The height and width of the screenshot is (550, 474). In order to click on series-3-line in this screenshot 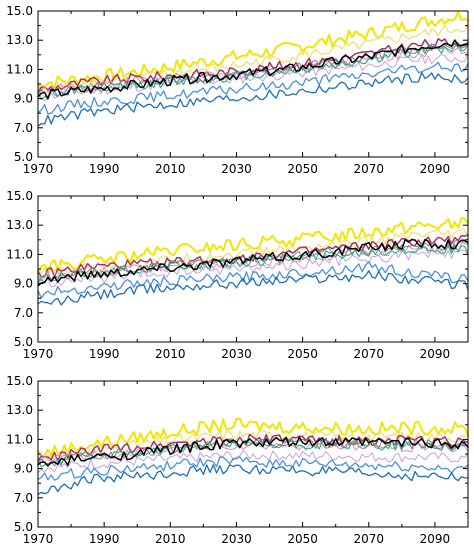, I will do `click(253, 447)`.